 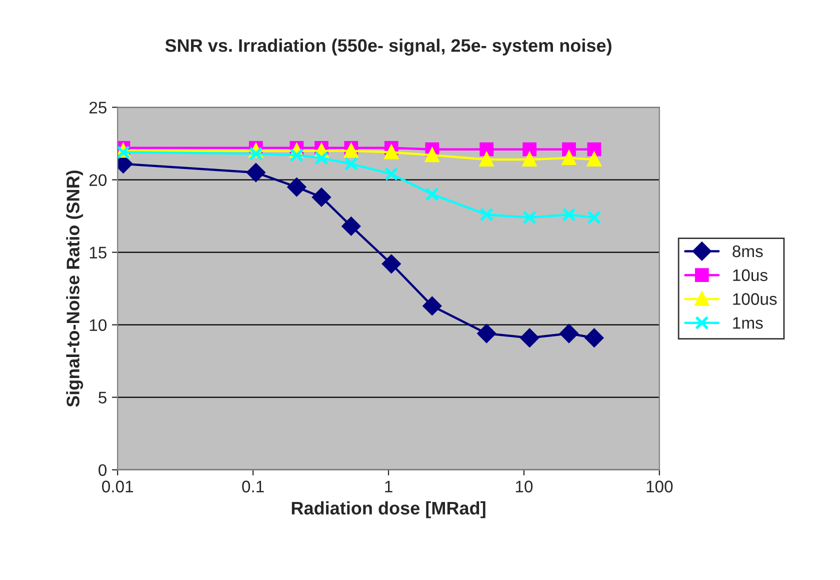 What do you see at coordinates (659, 486) in the screenshot?
I see `x-tick-label: 100` at bounding box center [659, 486].